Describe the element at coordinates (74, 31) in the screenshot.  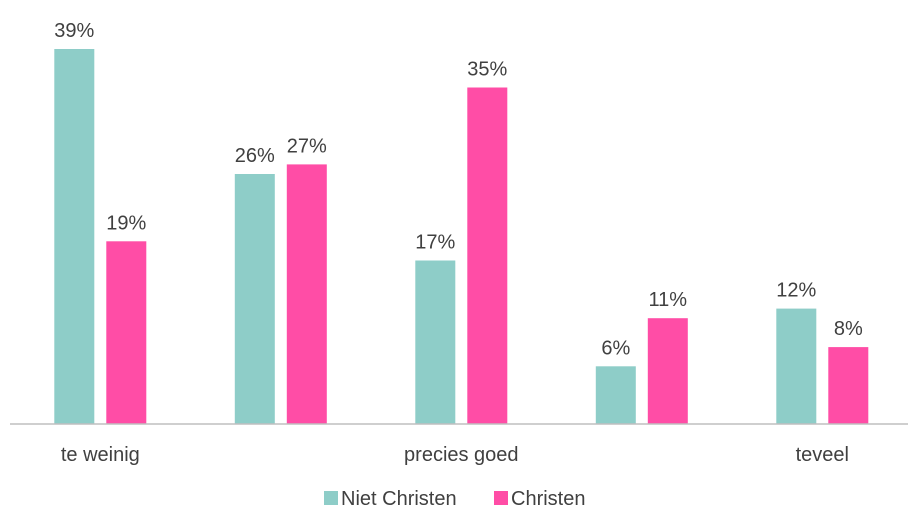
I see `data-label: 39%` at that location.